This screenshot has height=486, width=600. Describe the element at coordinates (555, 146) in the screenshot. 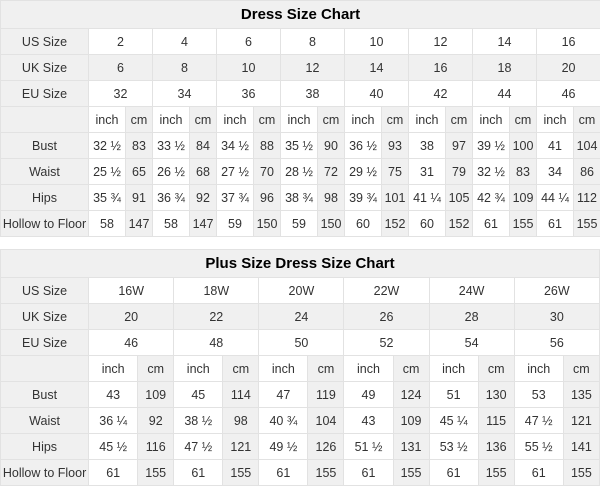

I see `measure-inch-cell: 41` at that location.